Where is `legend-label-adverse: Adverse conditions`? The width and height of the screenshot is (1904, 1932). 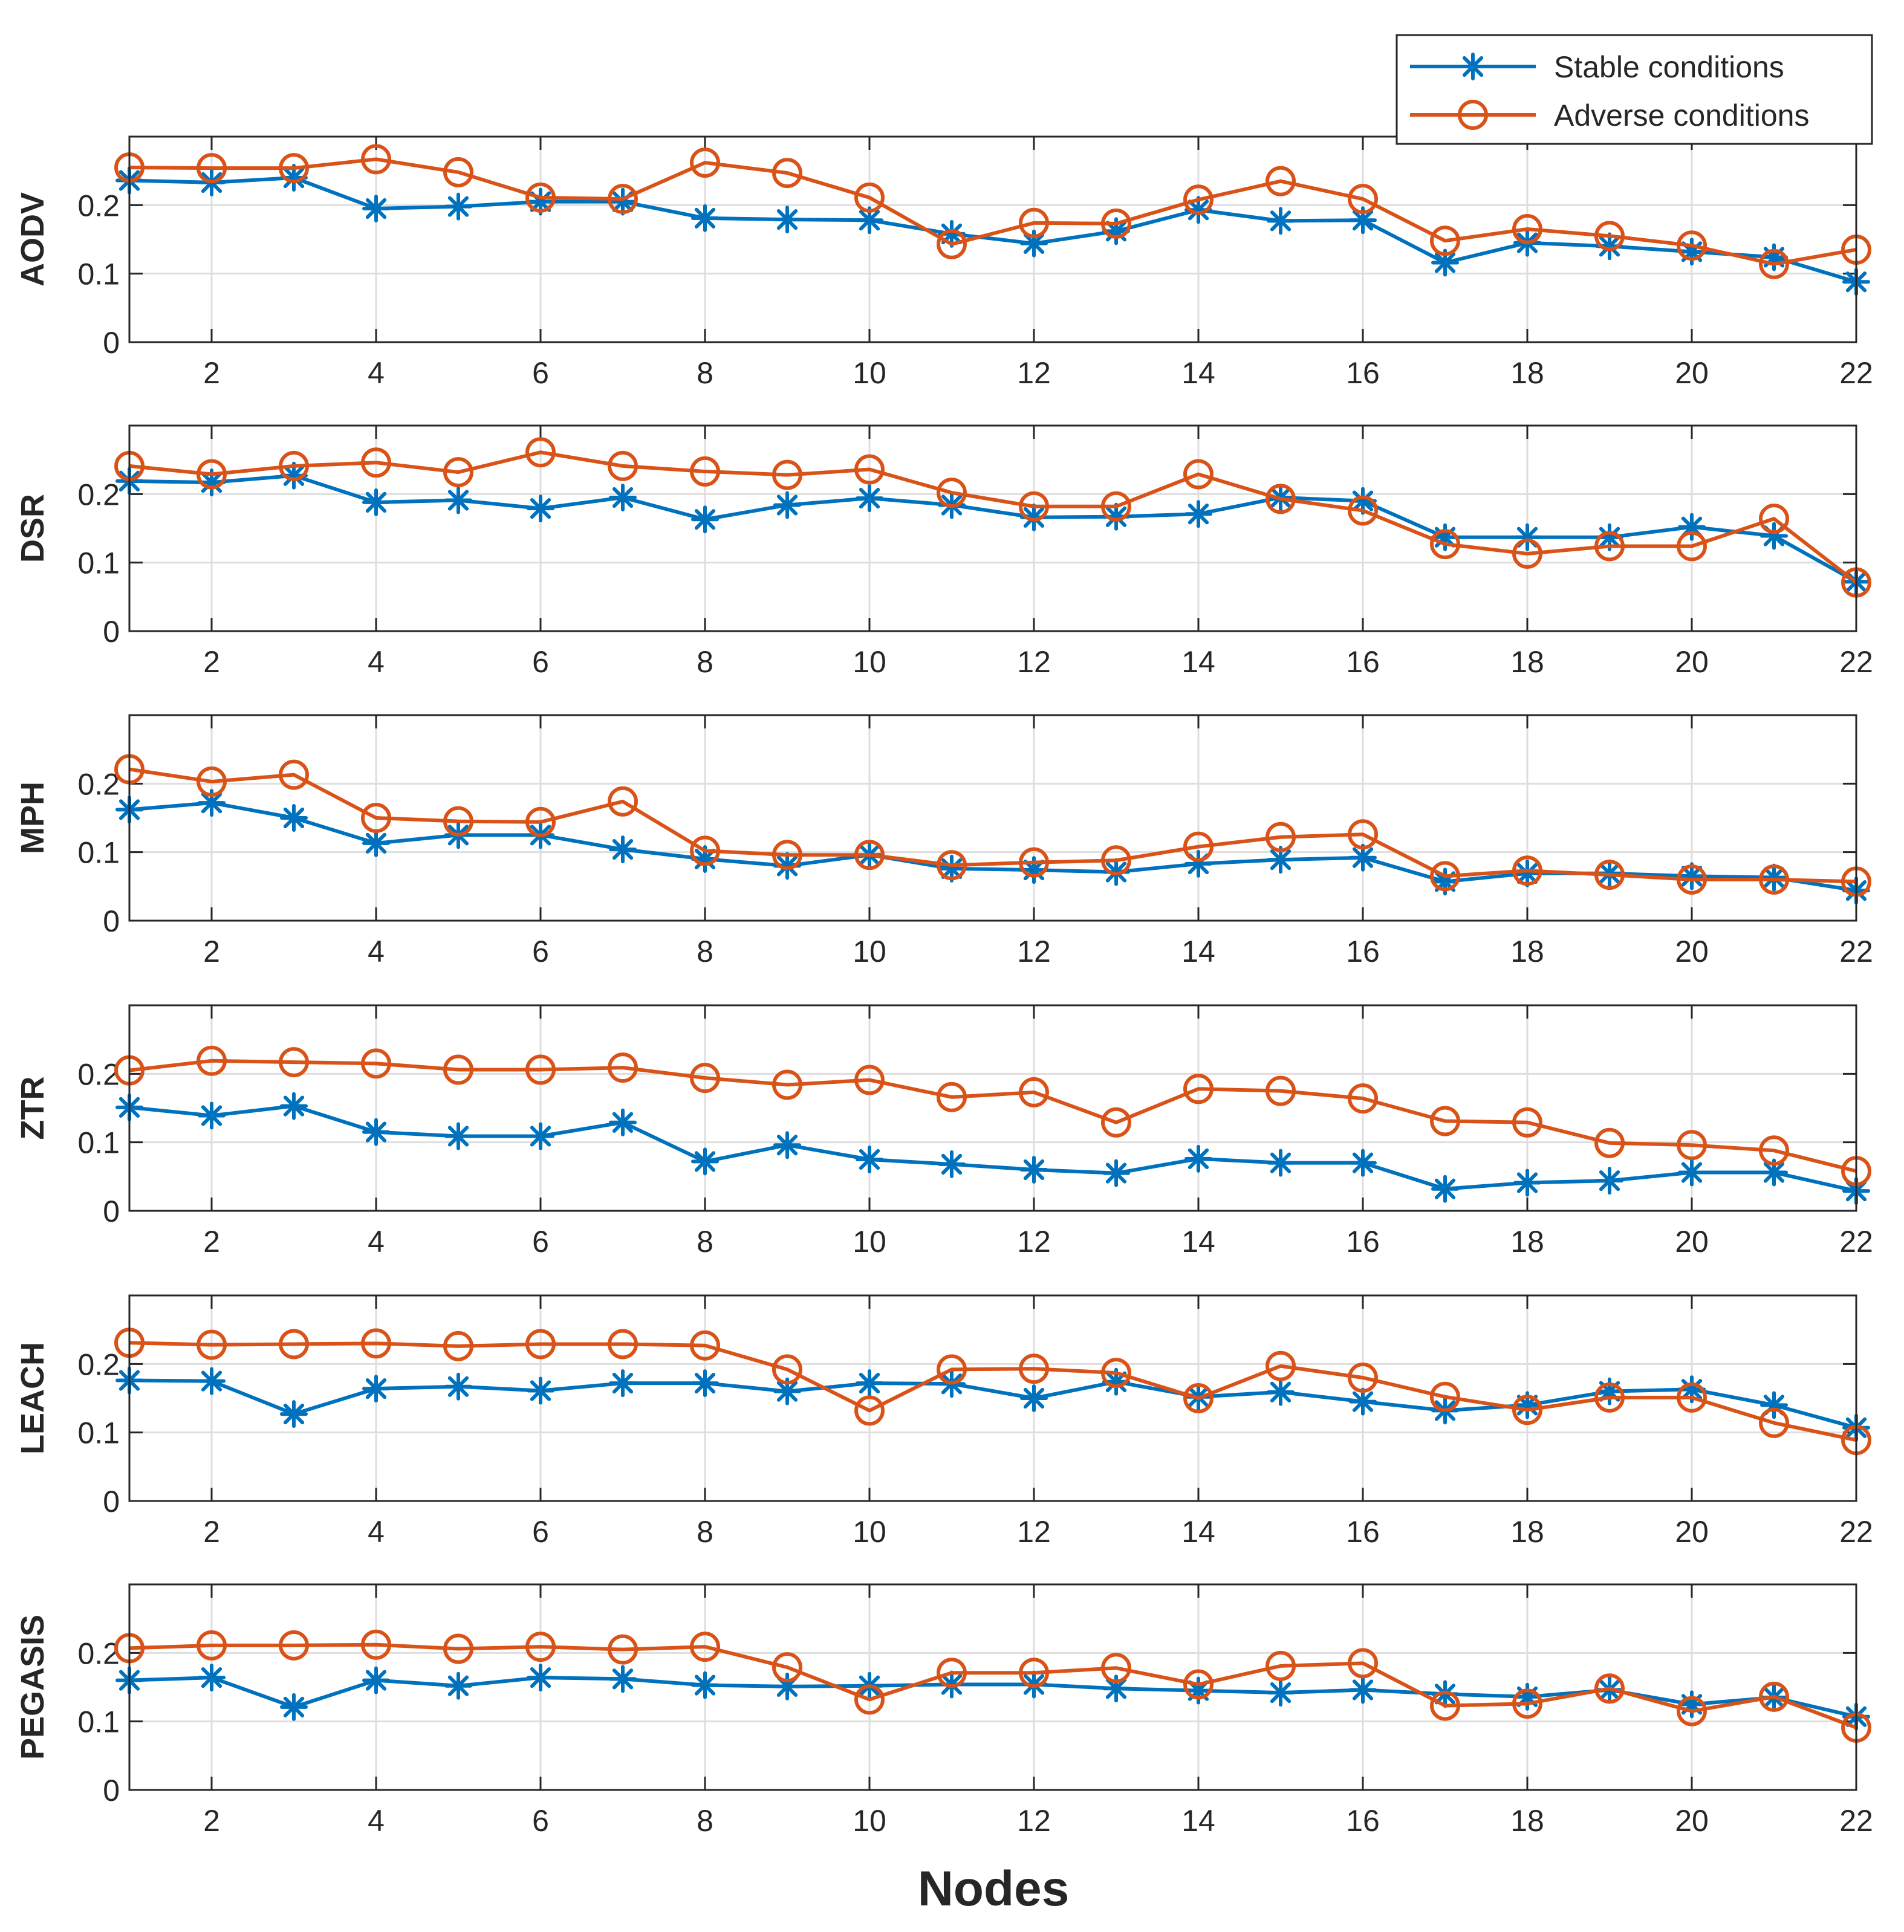 legend-label-adverse: Adverse conditions is located at coordinates (1681, 115).